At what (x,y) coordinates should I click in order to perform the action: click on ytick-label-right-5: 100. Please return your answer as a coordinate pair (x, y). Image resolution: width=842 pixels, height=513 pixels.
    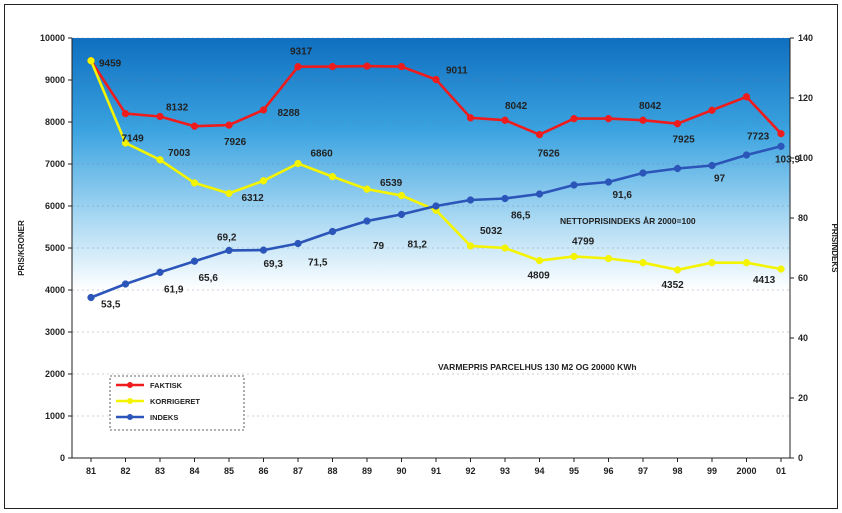
    Looking at the image, I should click on (805, 158).